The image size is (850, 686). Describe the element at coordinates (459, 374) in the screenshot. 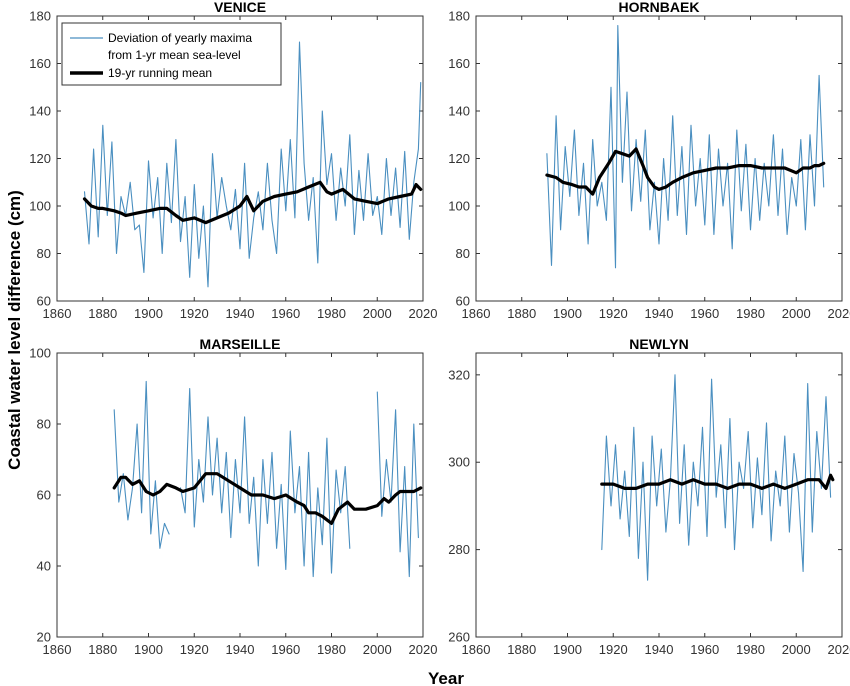

I see `y-tick-label: 320` at that location.